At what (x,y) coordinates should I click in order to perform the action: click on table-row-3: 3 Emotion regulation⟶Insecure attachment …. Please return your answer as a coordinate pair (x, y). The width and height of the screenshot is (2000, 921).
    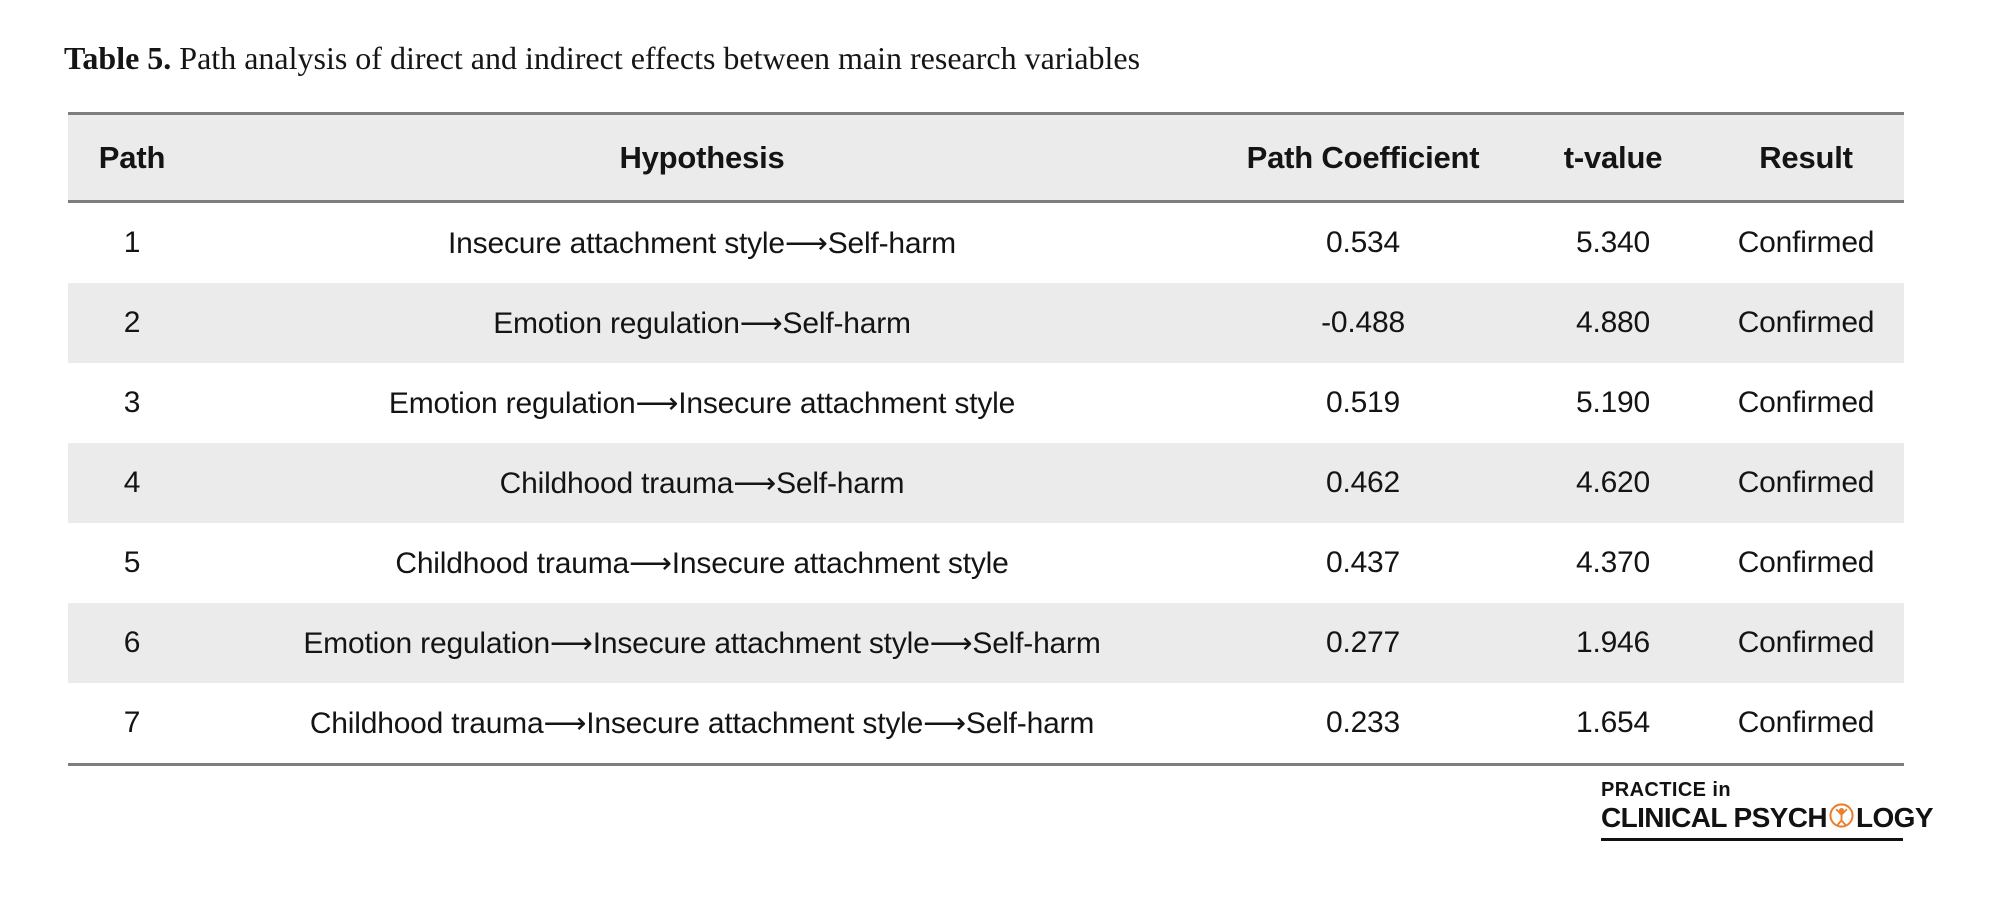
    Looking at the image, I should click on (986, 403).